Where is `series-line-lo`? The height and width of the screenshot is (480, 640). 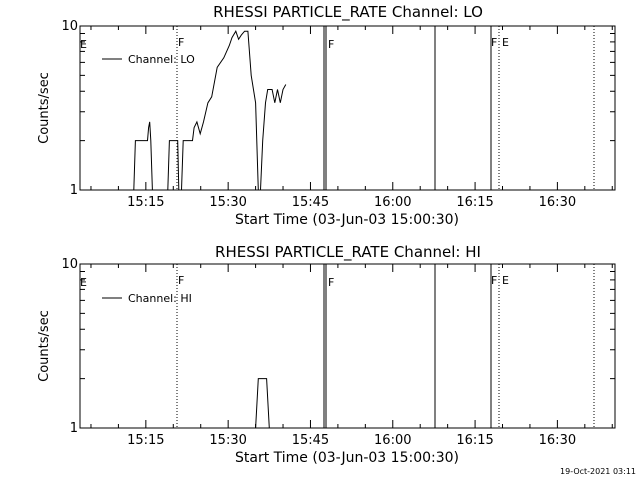 series-line-lo is located at coordinates (210, 110).